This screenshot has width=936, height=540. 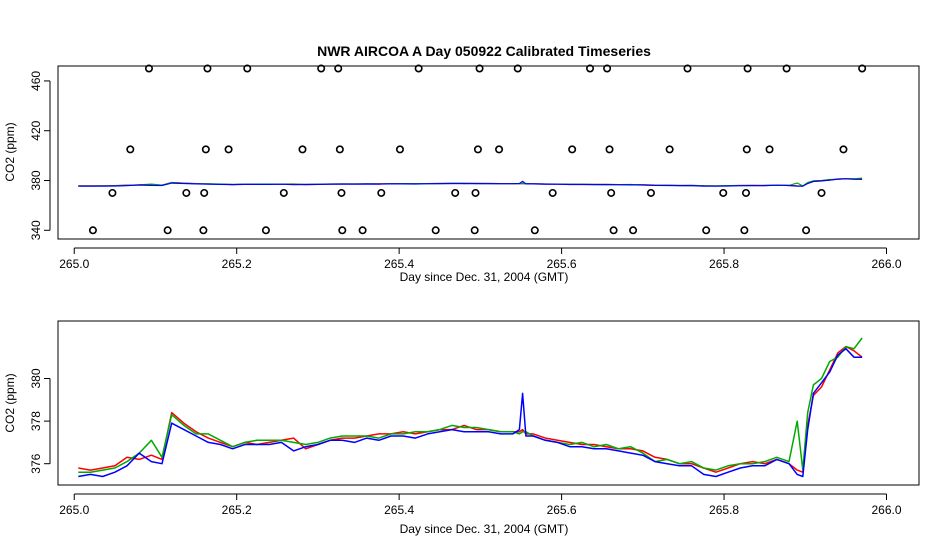 I want to click on bottom-x-tick-label: 265.2, so click(x=237, y=510).